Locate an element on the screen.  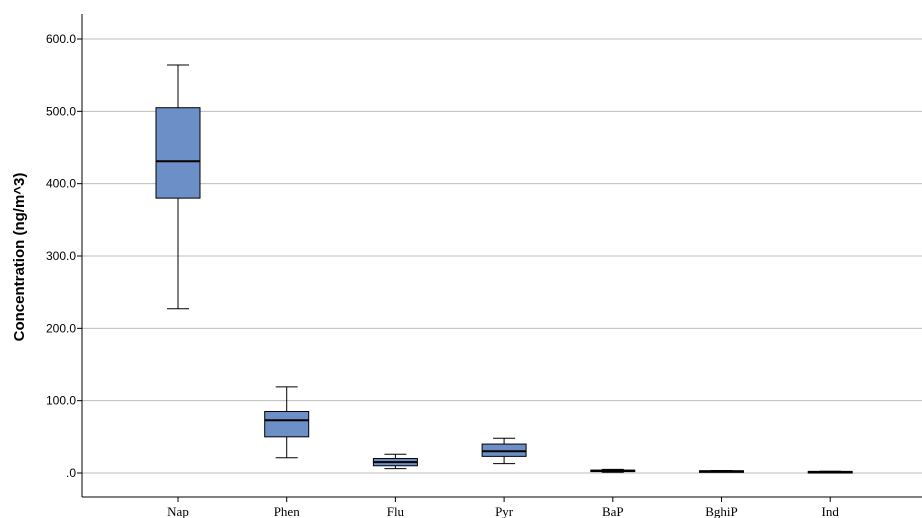
x-tick-label: Flu is located at coordinates (396, 511).